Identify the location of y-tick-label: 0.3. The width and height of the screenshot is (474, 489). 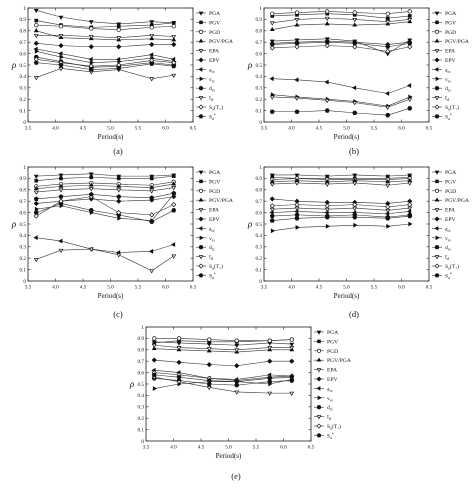
(23, 89).